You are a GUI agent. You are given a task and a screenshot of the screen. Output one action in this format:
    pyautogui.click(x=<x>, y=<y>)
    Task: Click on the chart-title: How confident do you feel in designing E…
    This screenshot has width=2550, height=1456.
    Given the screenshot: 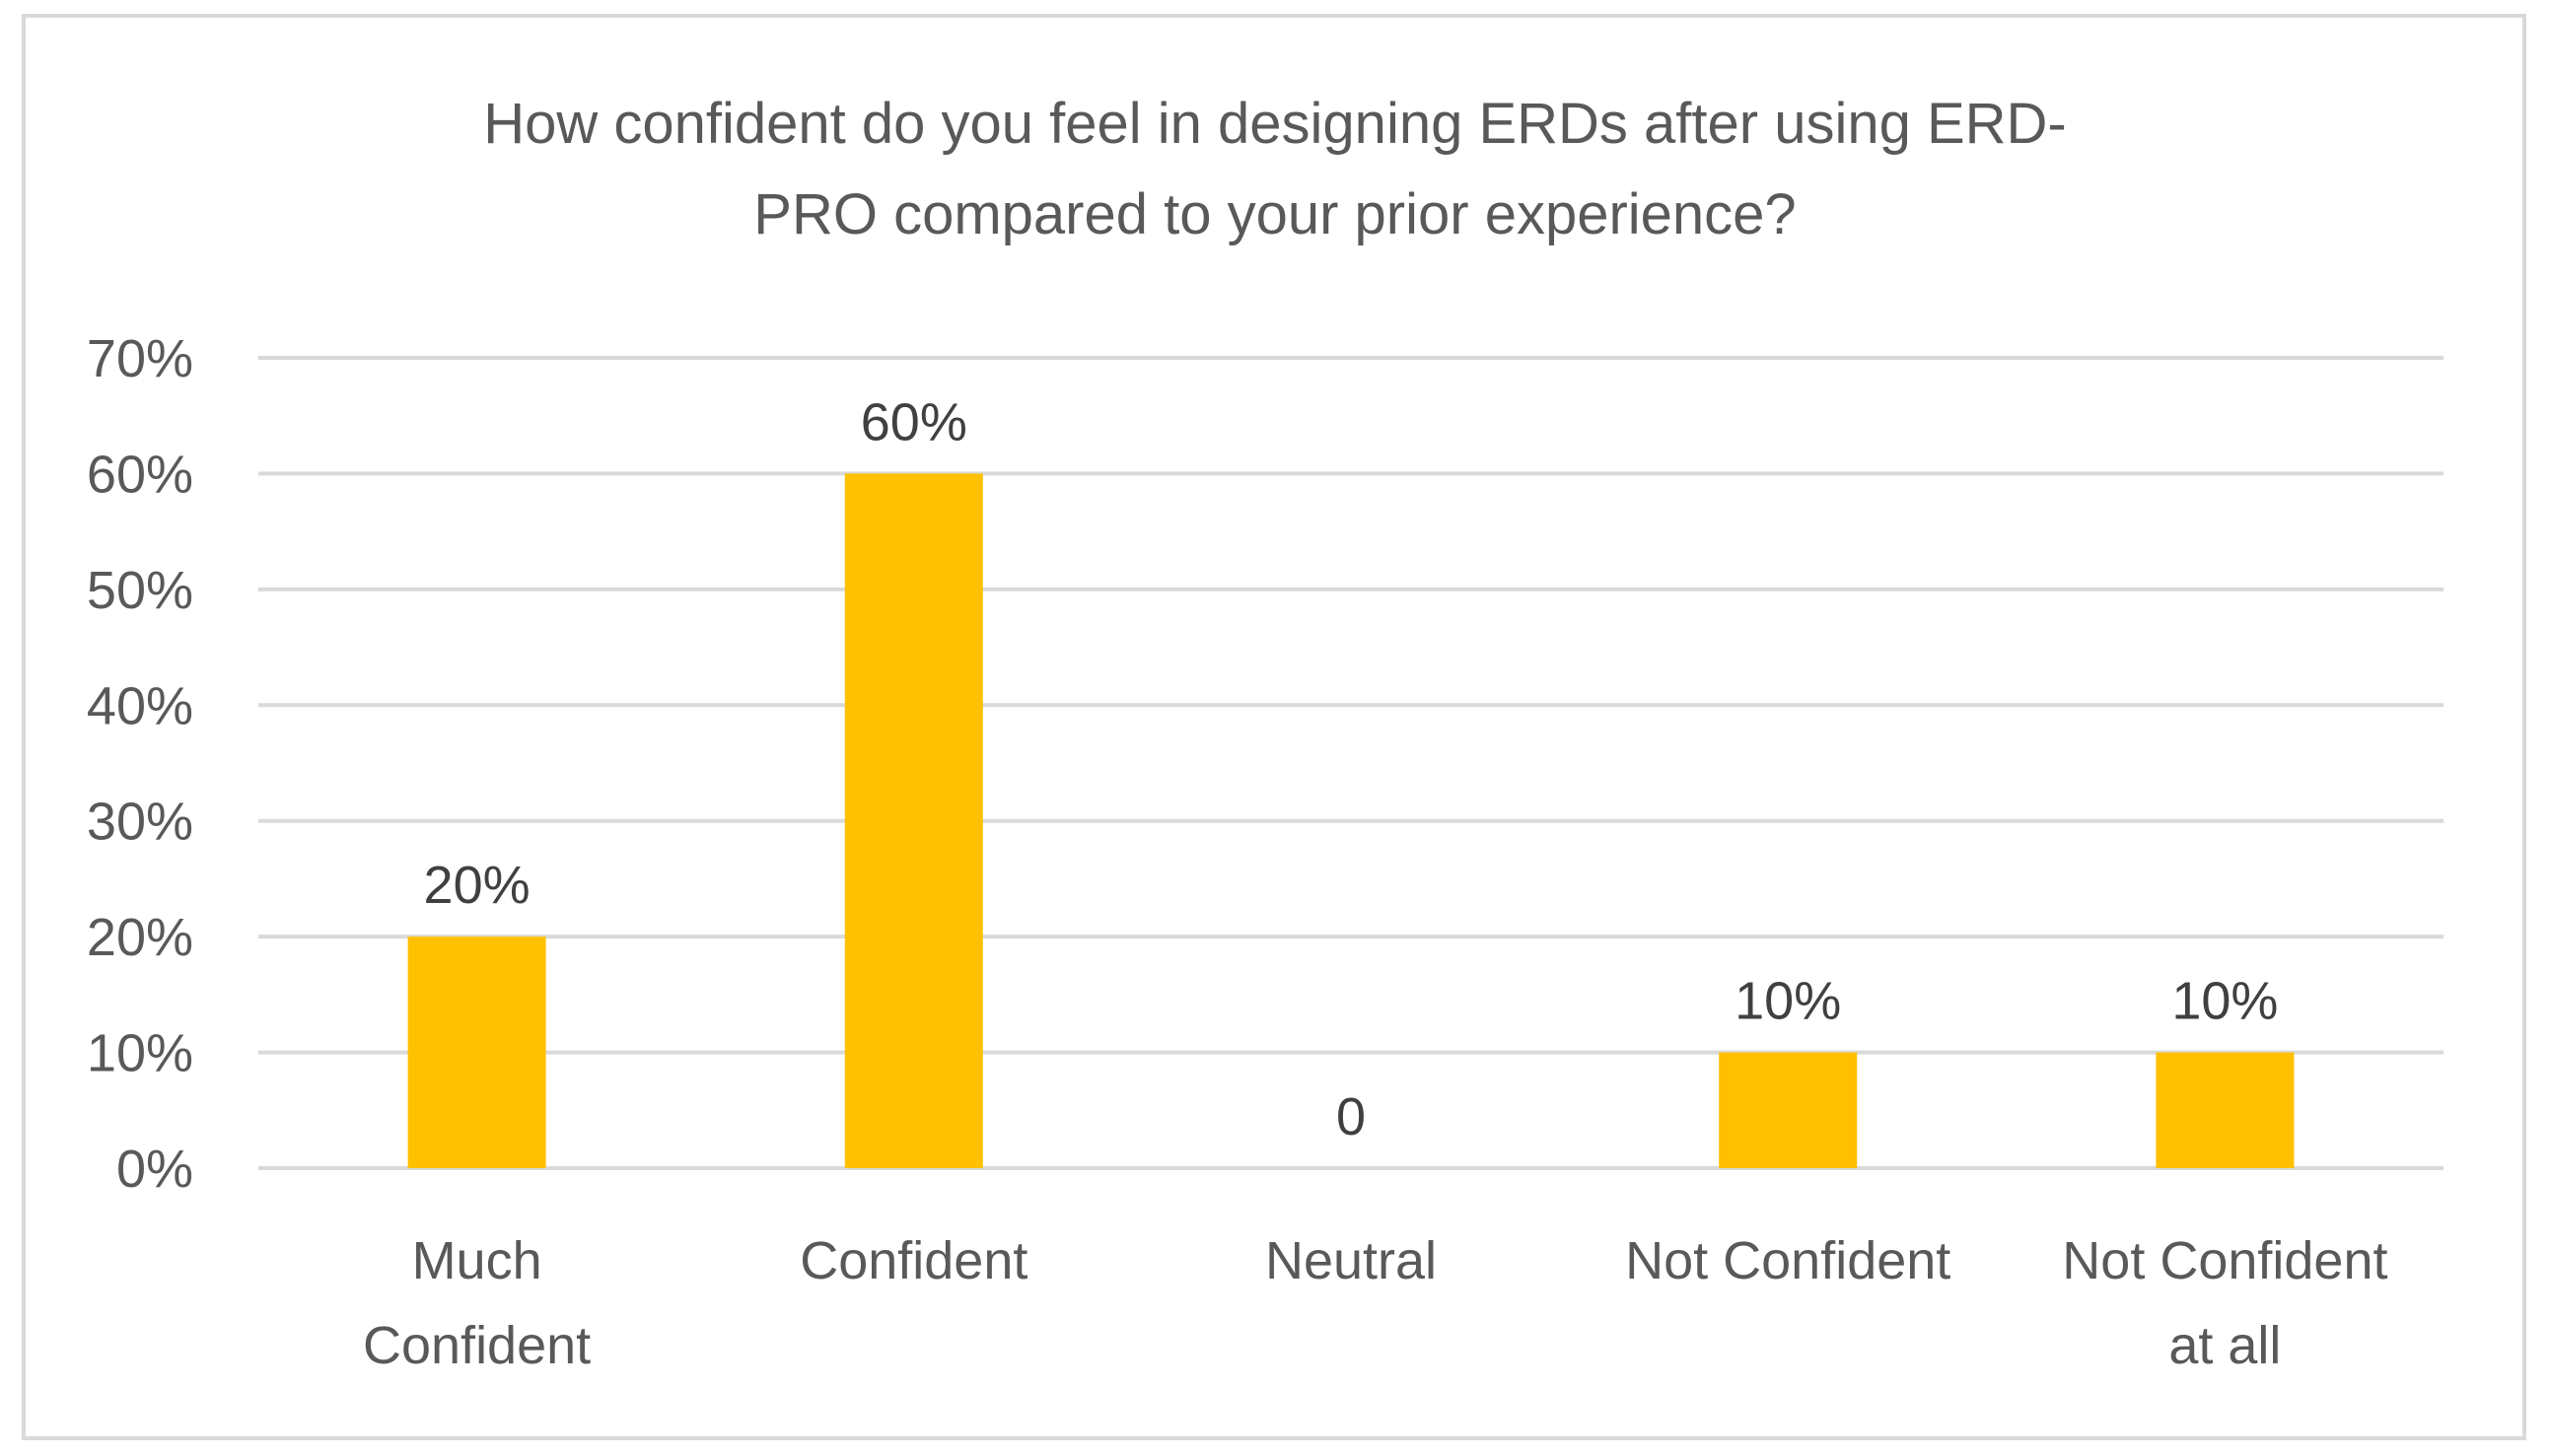 What is the action you would take?
    pyautogui.click(x=1275, y=169)
    